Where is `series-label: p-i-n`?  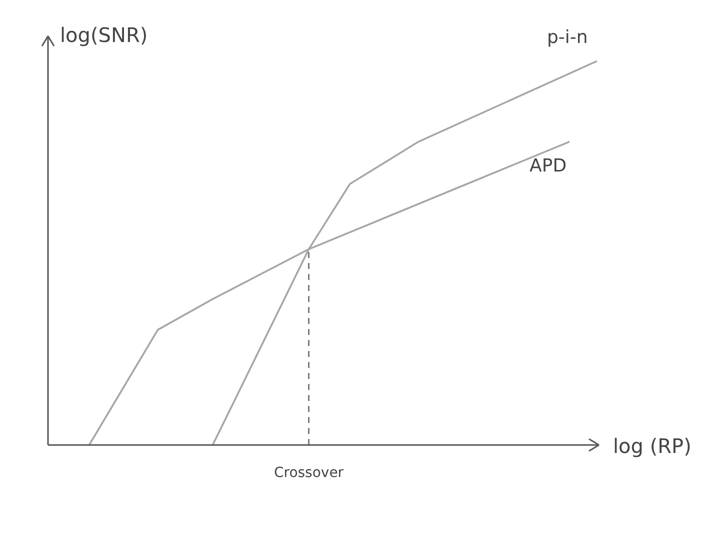
series-label: p-i-n is located at coordinates (567, 37).